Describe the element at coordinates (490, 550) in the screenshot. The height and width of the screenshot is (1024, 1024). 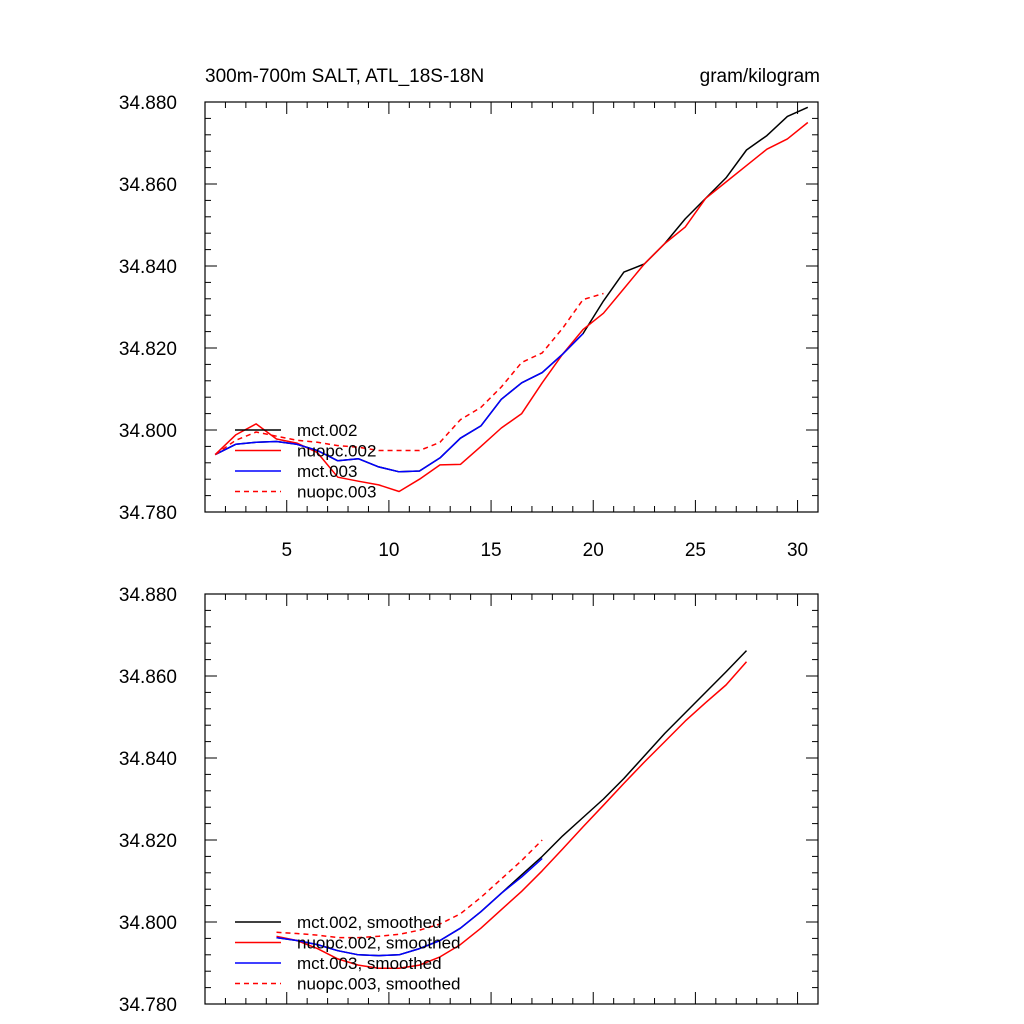
I see `x-tick-label: 15` at that location.